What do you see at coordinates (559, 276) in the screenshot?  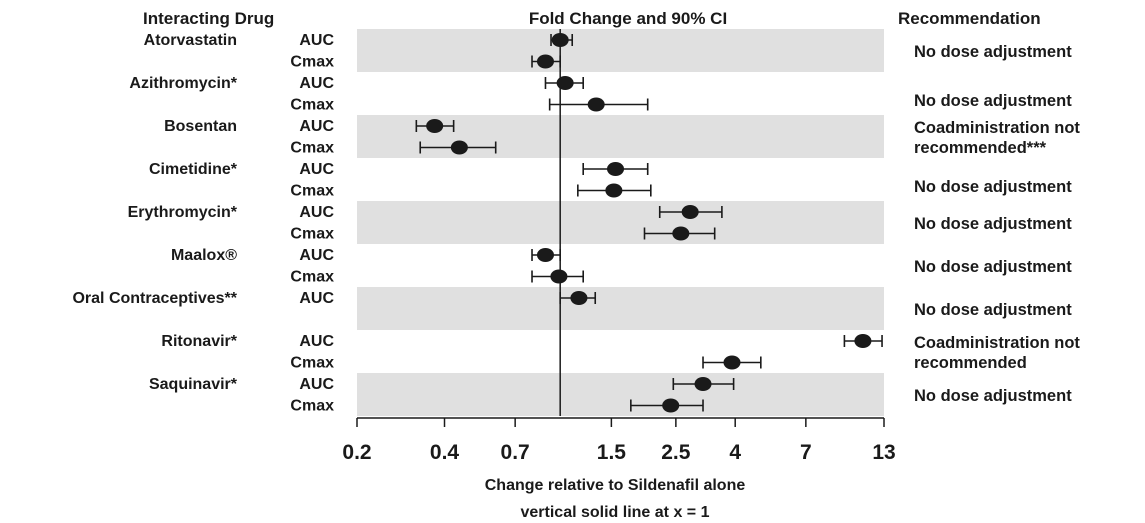 I see `point-maalox-cmax` at bounding box center [559, 276].